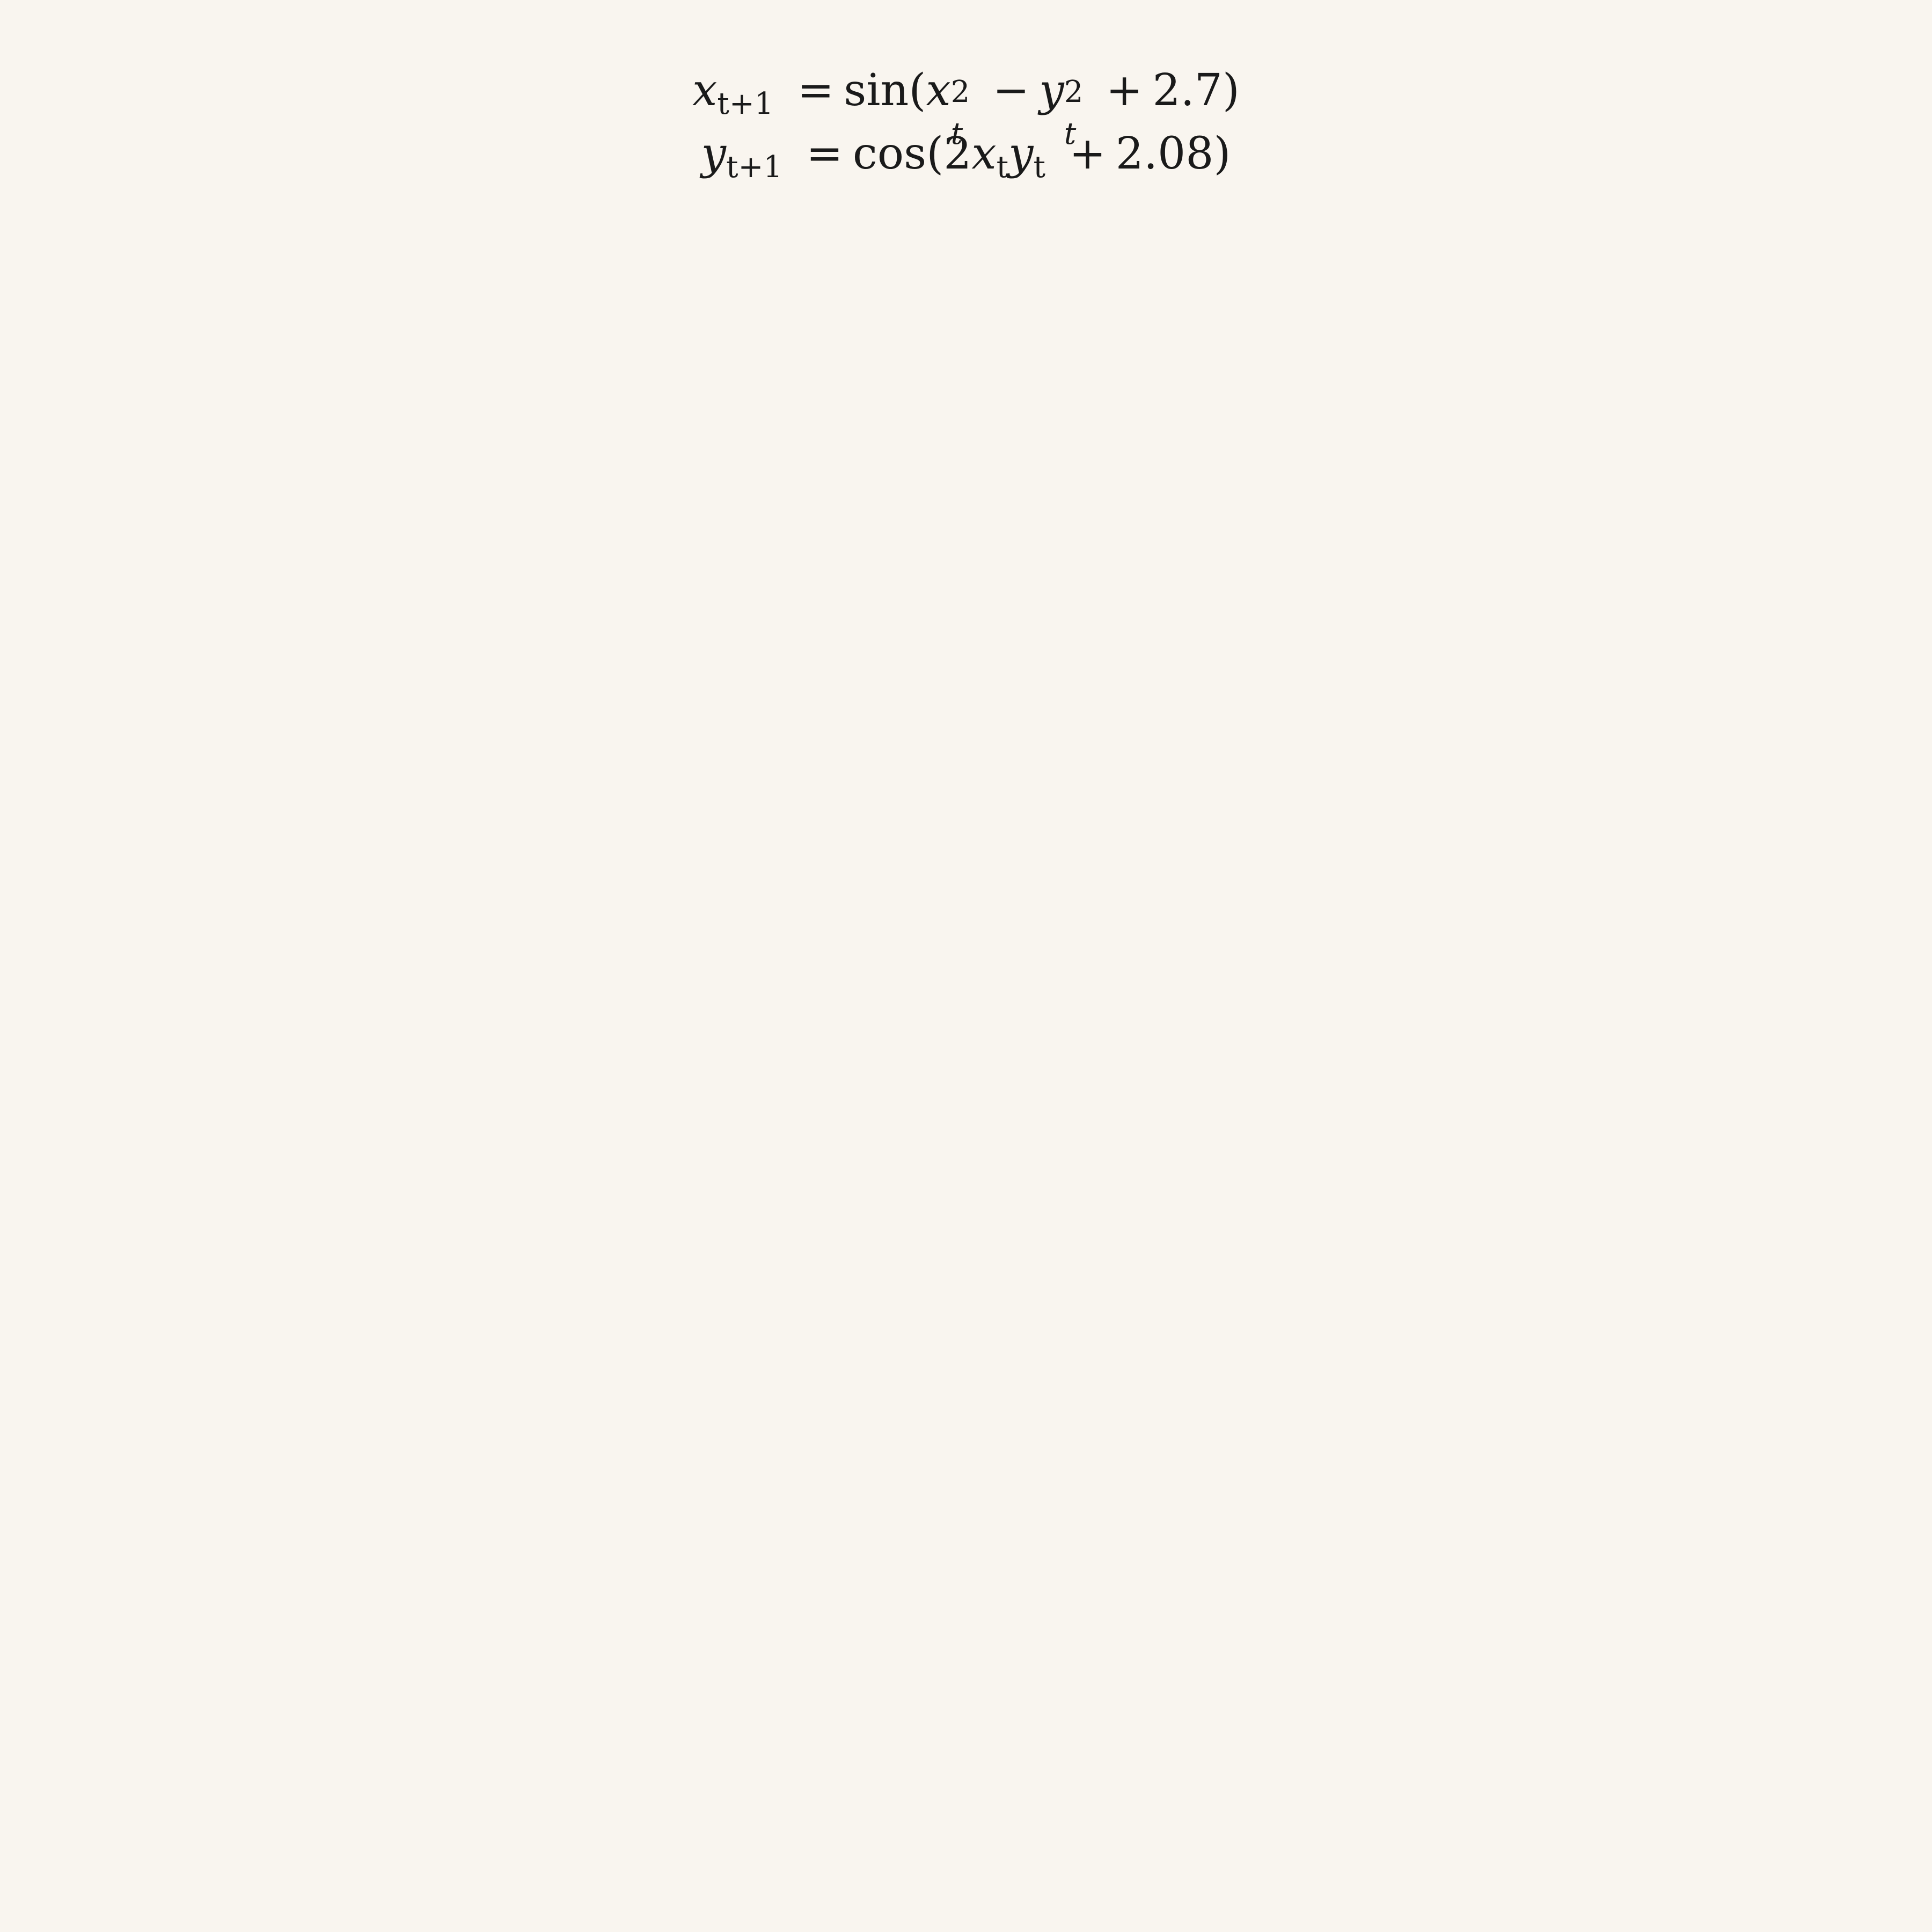  What do you see at coordinates (713, 153) in the screenshot?
I see `eq2-lhs-variable: y` at bounding box center [713, 153].